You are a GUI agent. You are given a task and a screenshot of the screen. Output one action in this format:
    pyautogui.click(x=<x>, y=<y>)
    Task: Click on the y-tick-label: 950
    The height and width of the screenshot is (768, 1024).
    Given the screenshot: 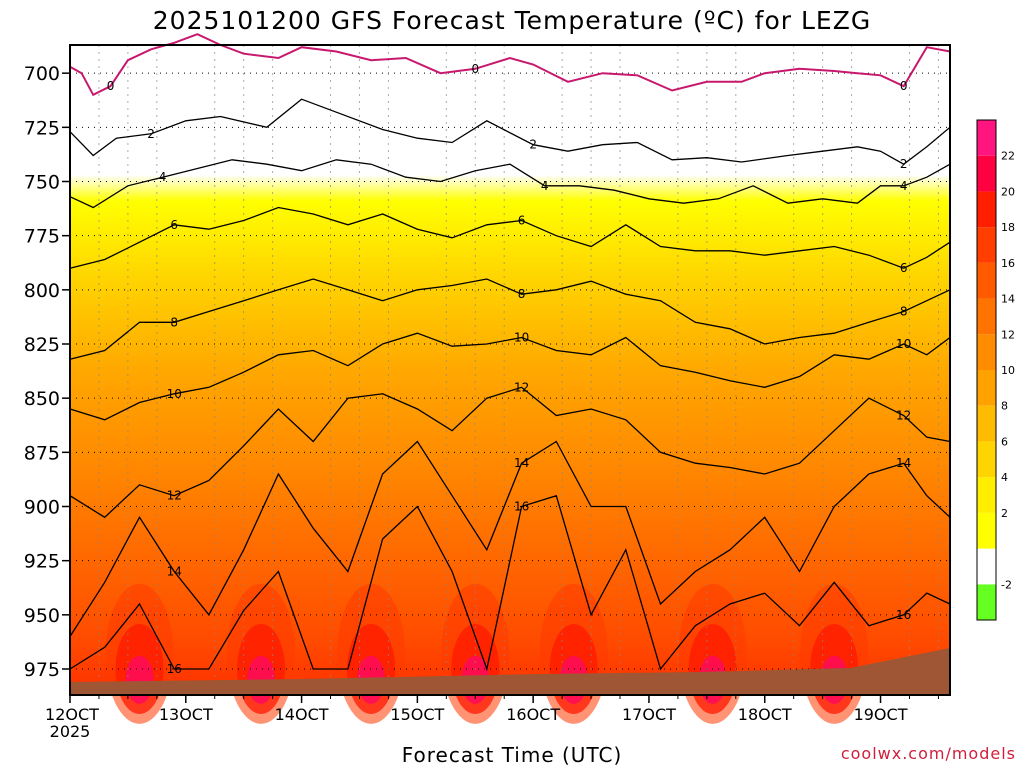 What is the action you would take?
    pyautogui.click(x=42, y=616)
    